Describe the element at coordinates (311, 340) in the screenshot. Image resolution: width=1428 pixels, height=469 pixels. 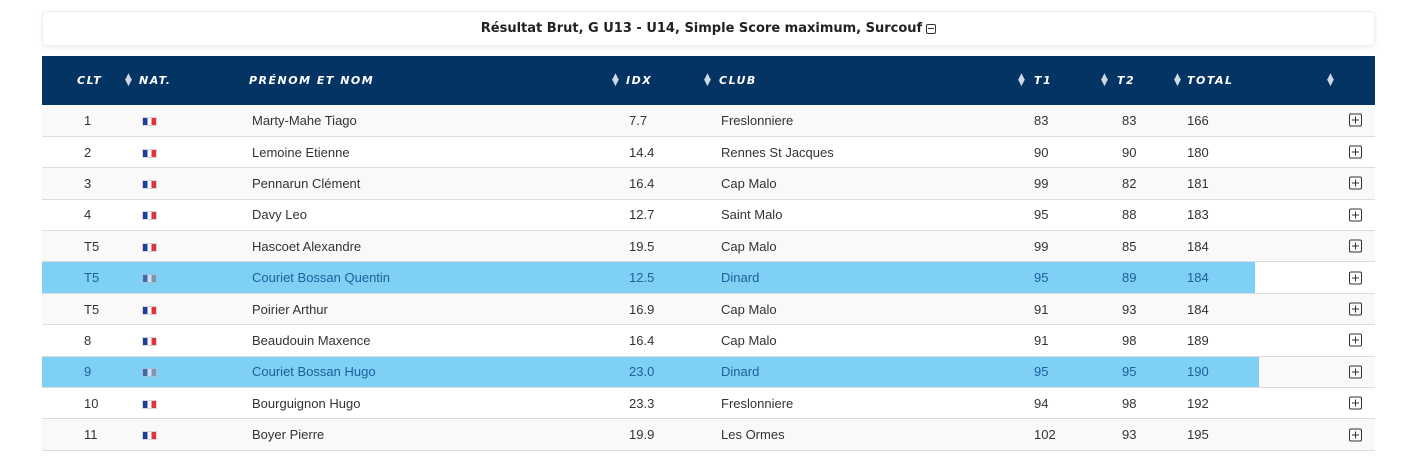
I see `cell-name: Beaudouin Maxence` at that location.